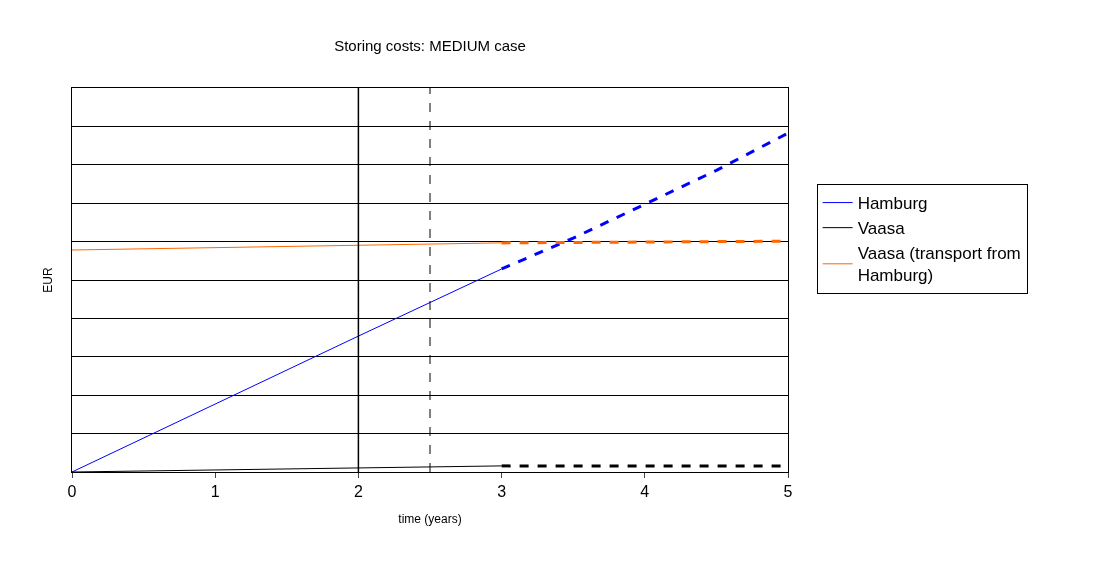 This screenshot has width=1120, height=579. I want to click on x-tick-label: 2, so click(358, 492).